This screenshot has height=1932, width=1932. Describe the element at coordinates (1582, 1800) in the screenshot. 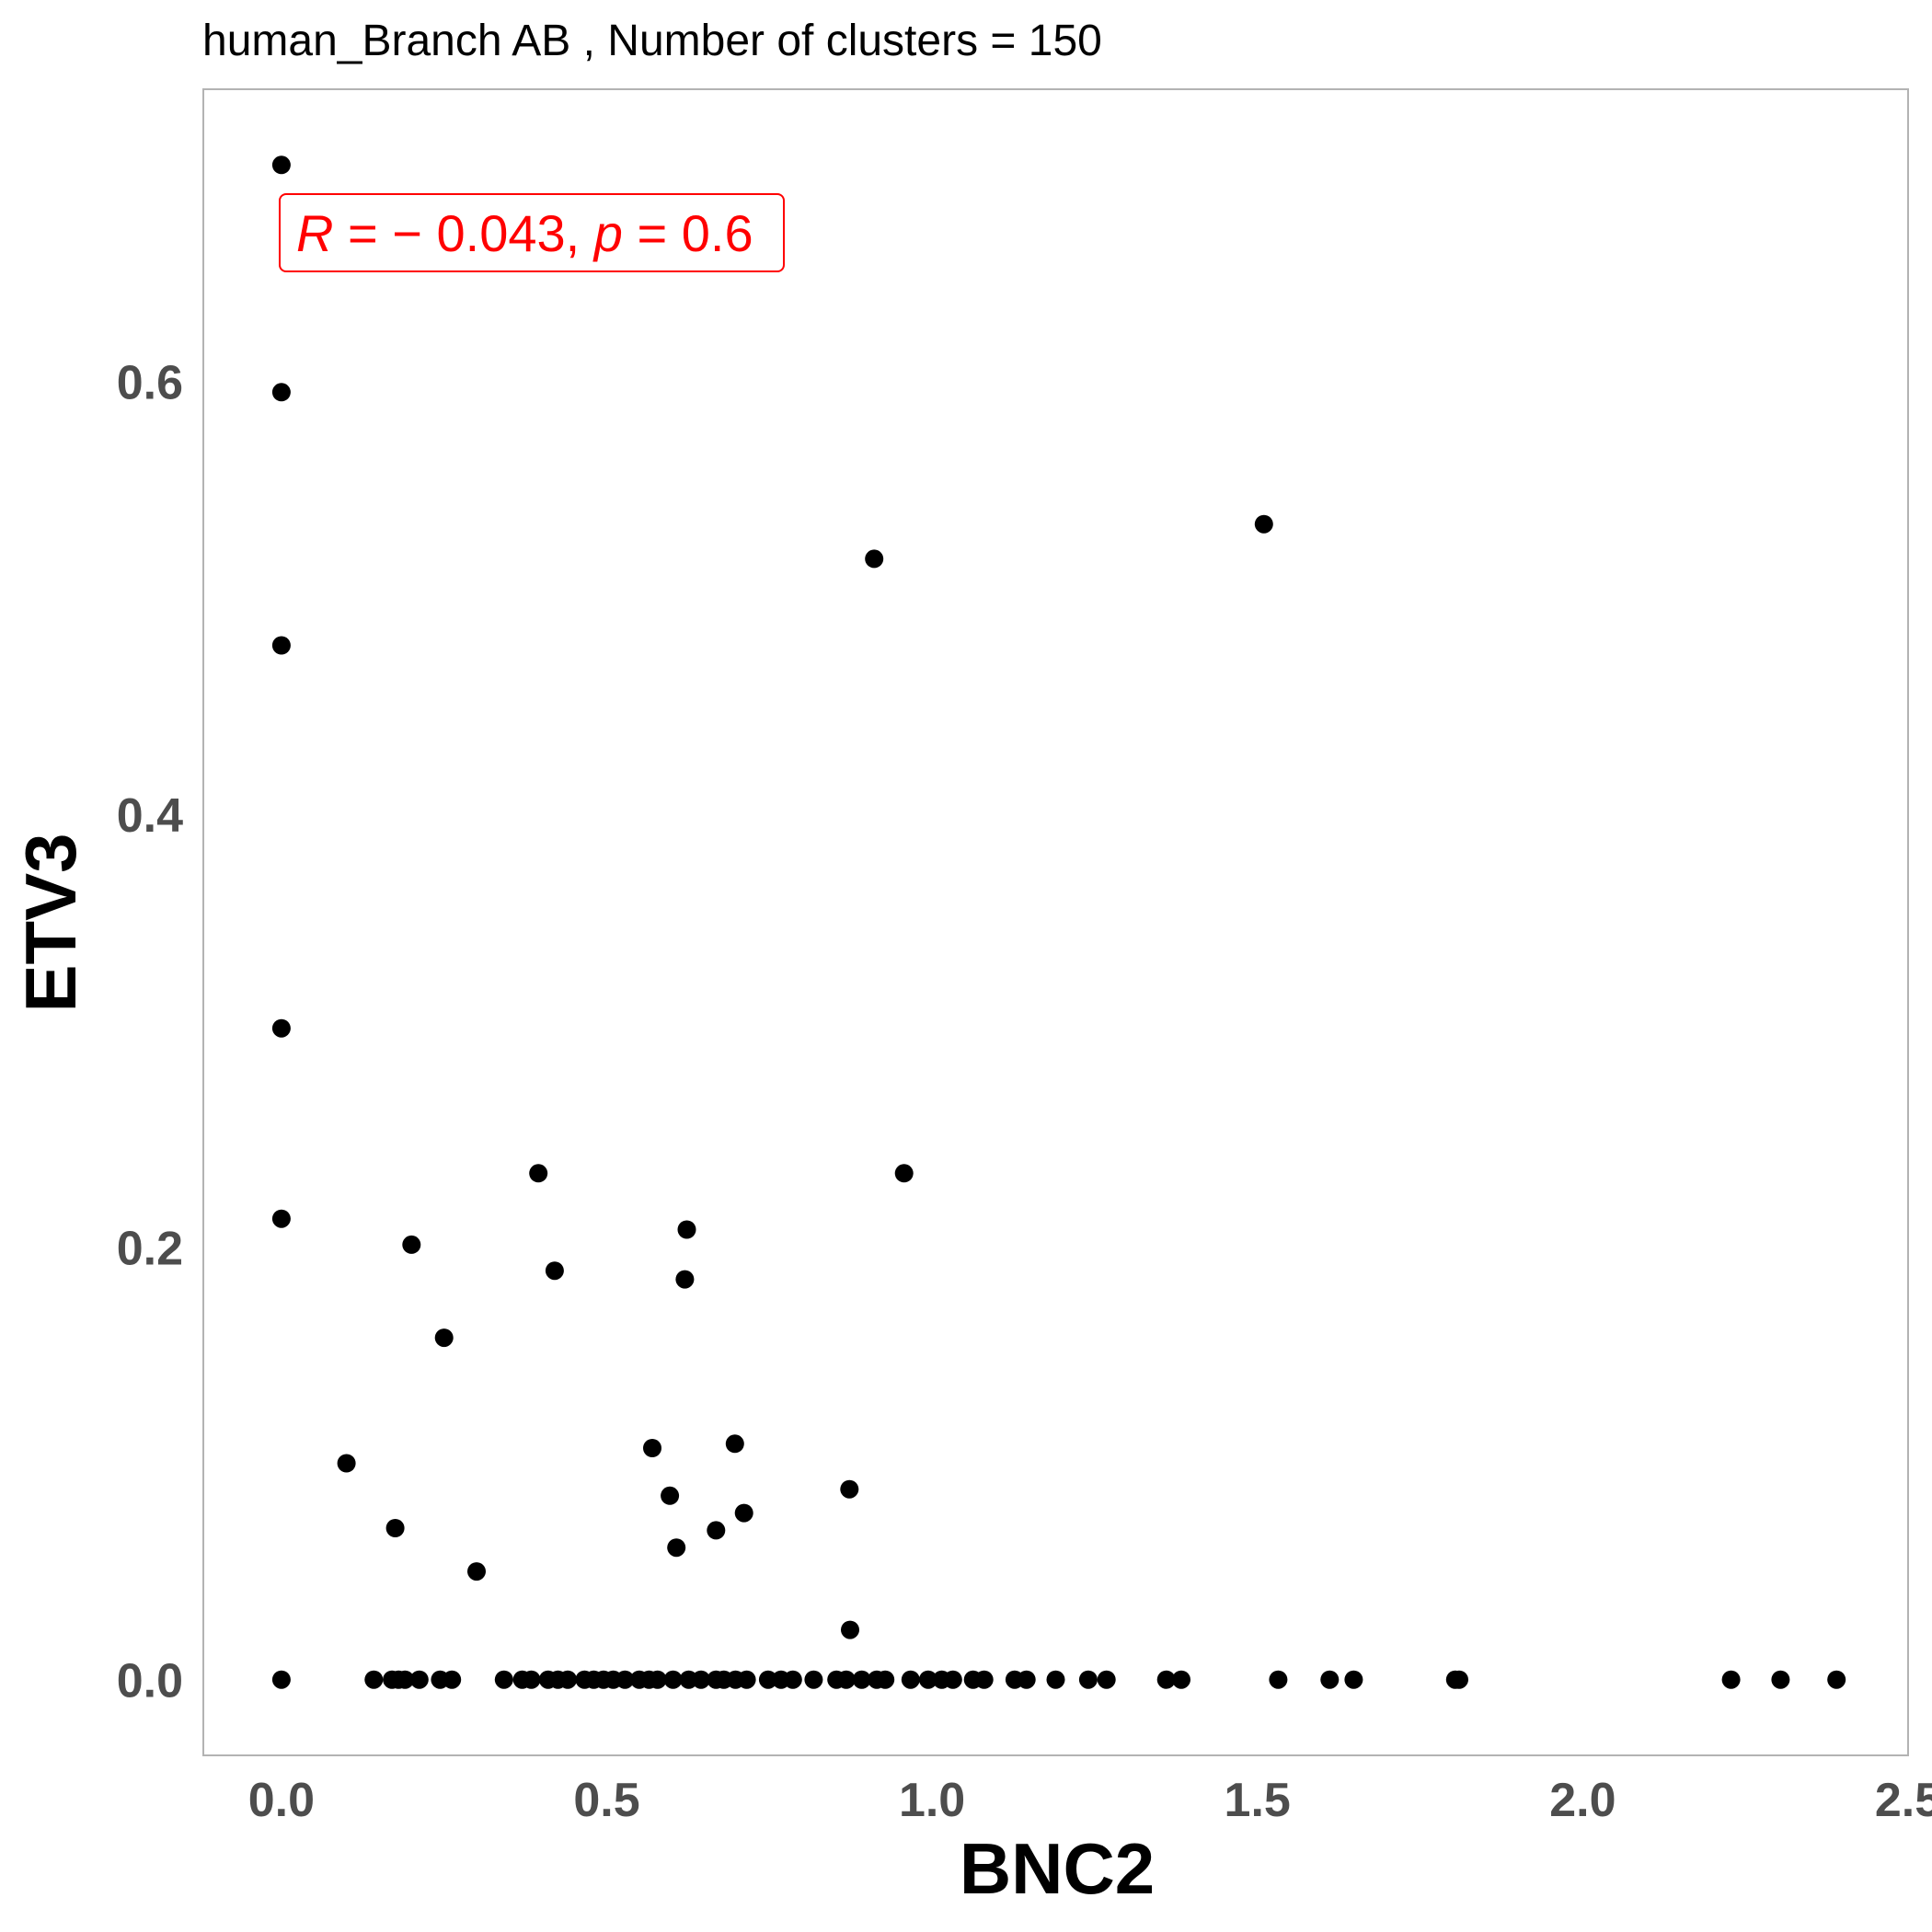

I see `x-tick-label: 2.0` at that location.